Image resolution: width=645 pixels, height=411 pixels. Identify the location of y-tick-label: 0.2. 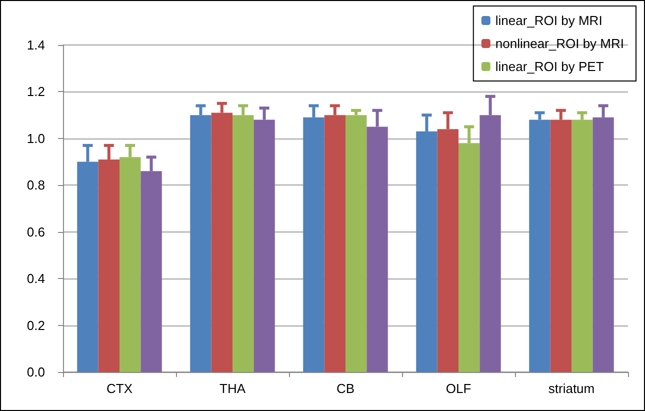
(35, 325).